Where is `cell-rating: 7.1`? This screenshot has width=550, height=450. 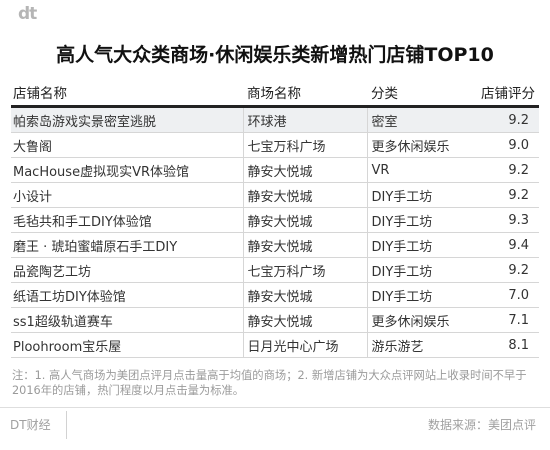
cell-rating: 7.1 is located at coordinates (504, 320).